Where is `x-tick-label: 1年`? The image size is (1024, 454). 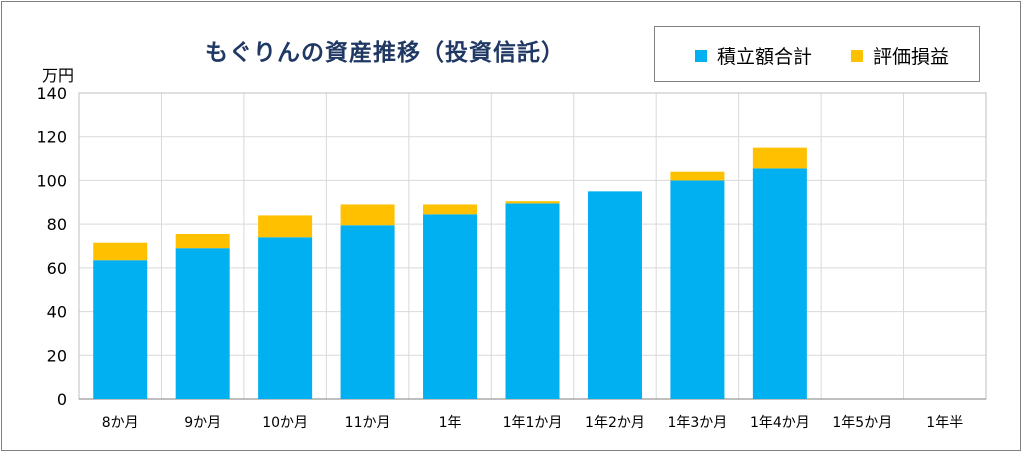 x-tick-label: 1年 is located at coordinates (450, 423).